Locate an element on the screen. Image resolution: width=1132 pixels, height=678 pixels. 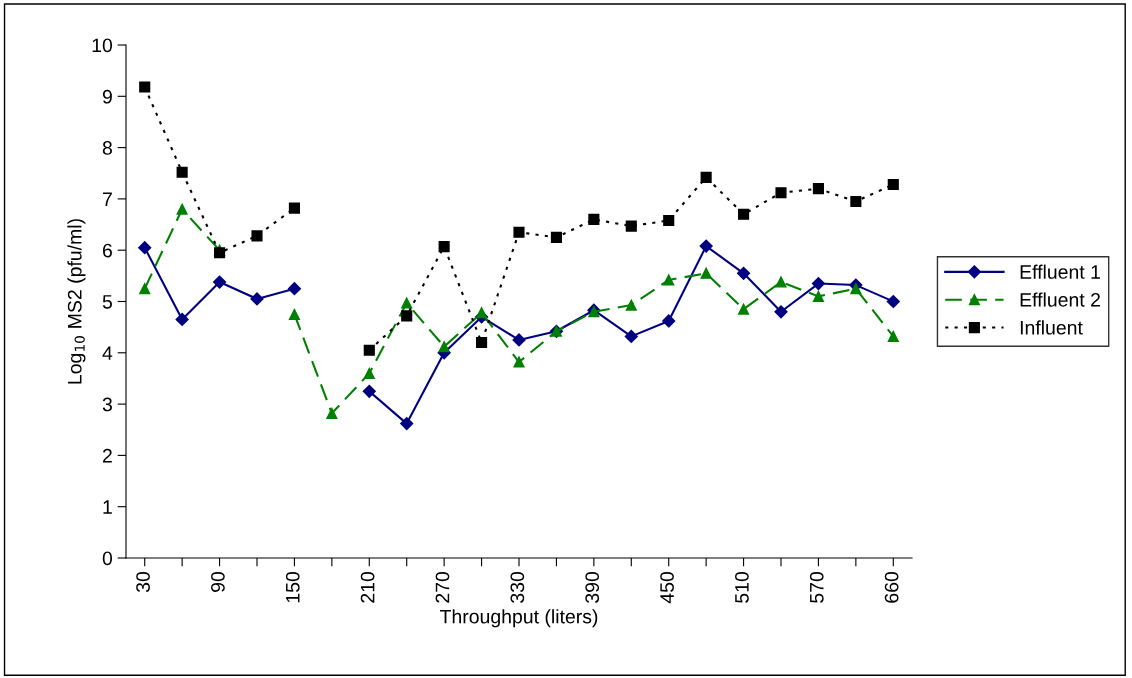
x-tick-label: 570 is located at coordinates (816, 587).